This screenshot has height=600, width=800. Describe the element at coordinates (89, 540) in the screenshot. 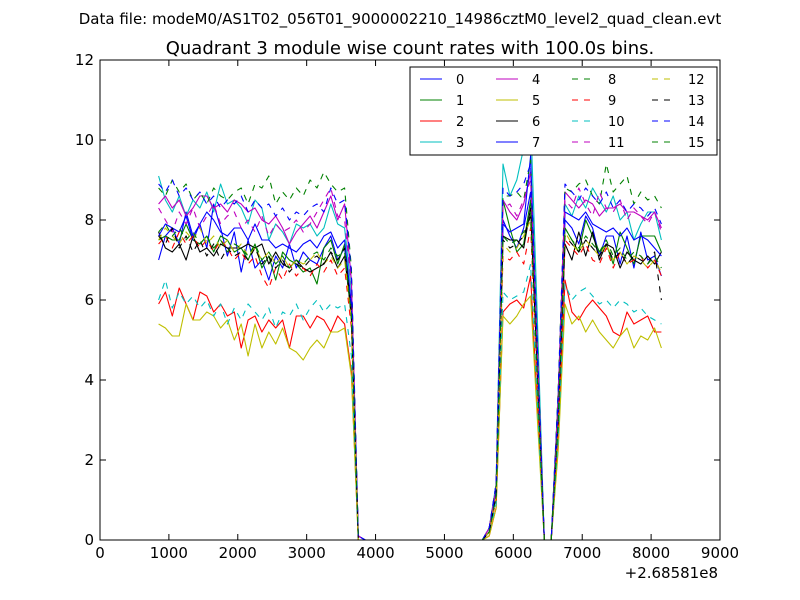

I see `y-tick-label: 0` at that location.